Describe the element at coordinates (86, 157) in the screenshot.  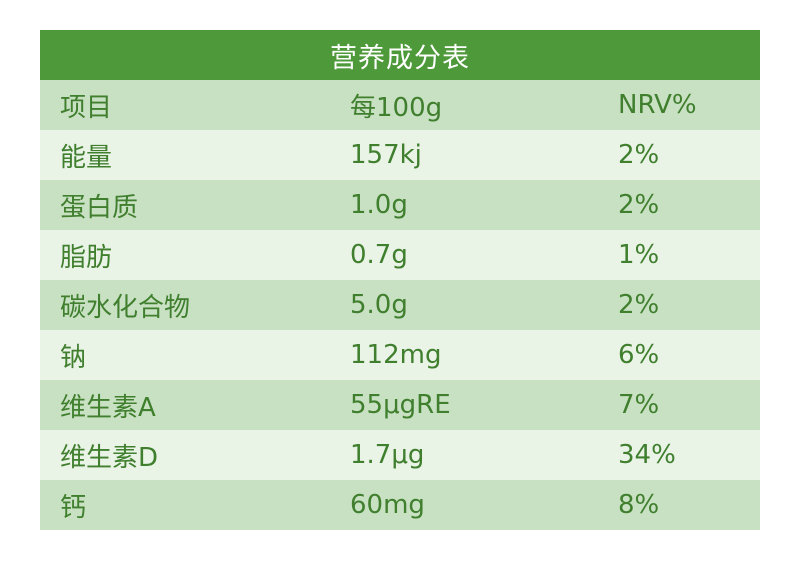
I see `row-item: 能量` at that location.